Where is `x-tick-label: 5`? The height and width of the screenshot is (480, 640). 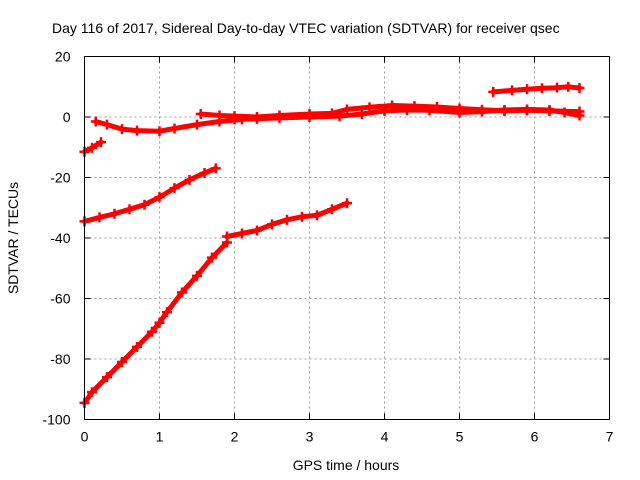 x-tick-label: 5 is located at coordinates (460, 437).